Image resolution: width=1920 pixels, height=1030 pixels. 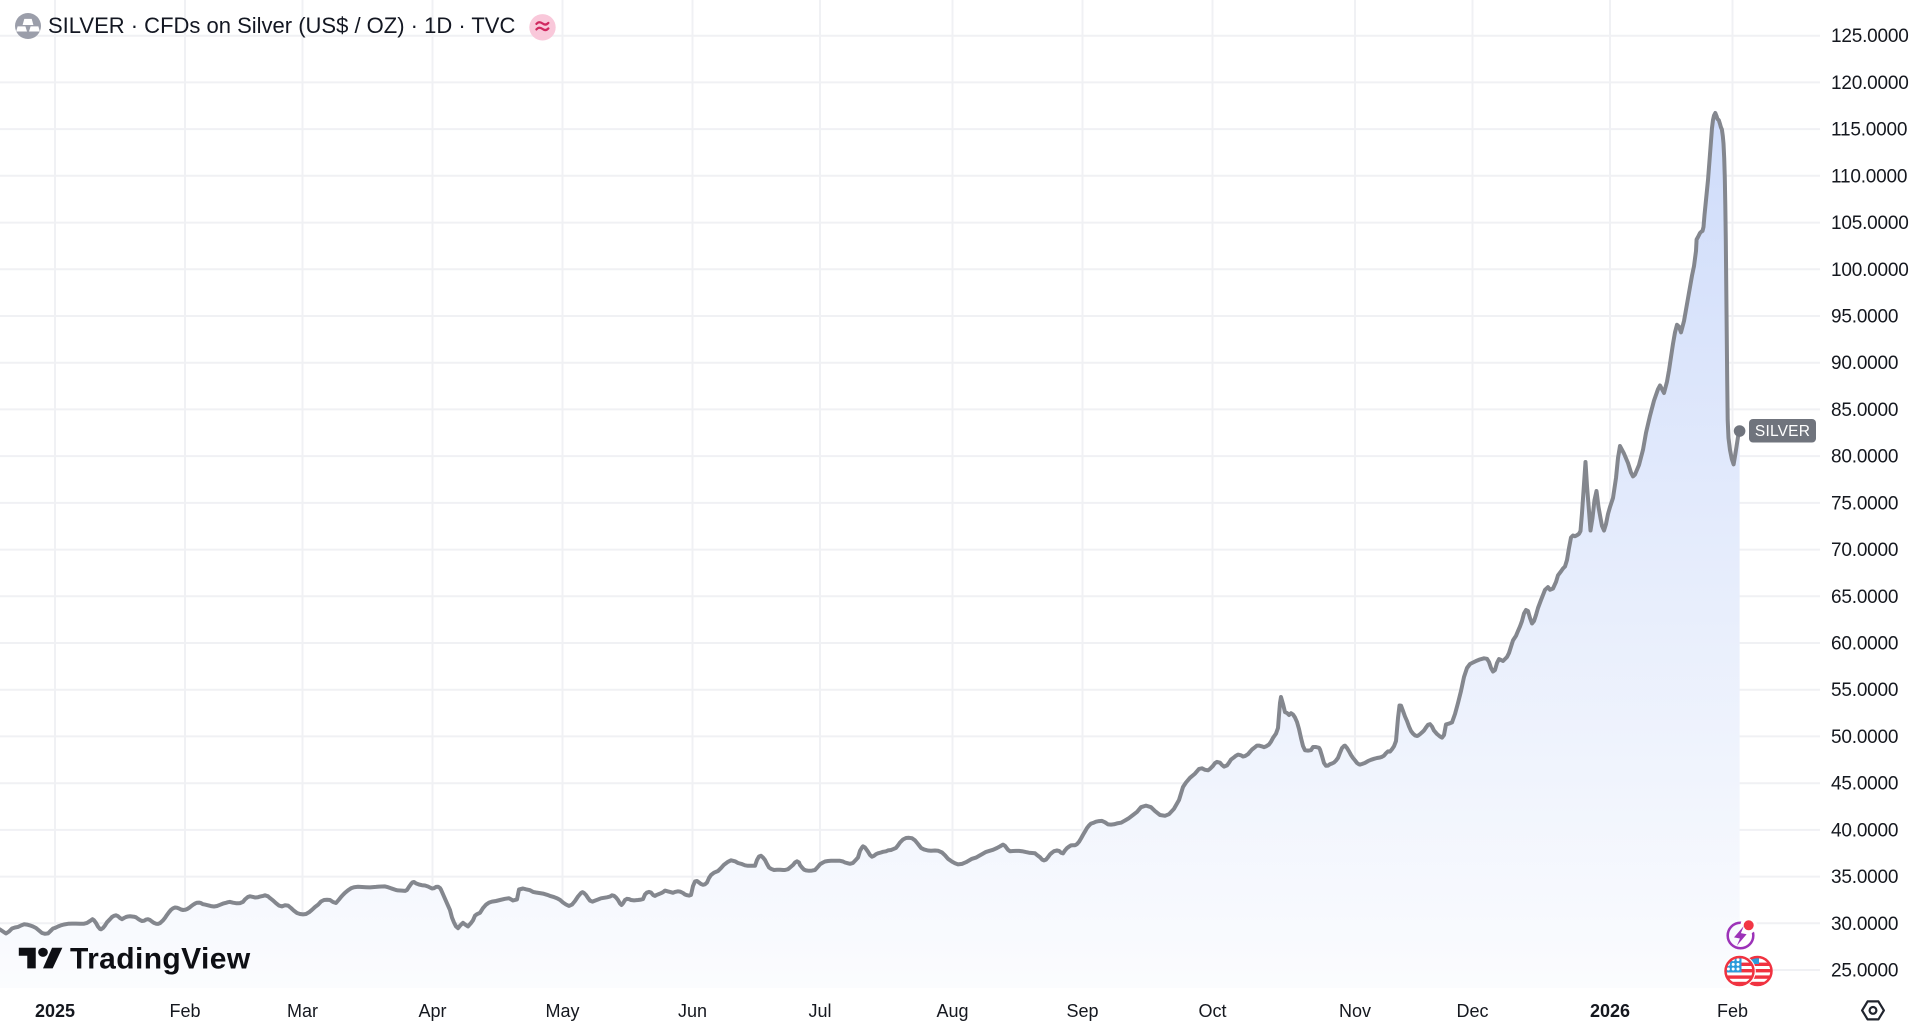 I want to click on svg-text: 65.0000, so click(x=1864, y=597).